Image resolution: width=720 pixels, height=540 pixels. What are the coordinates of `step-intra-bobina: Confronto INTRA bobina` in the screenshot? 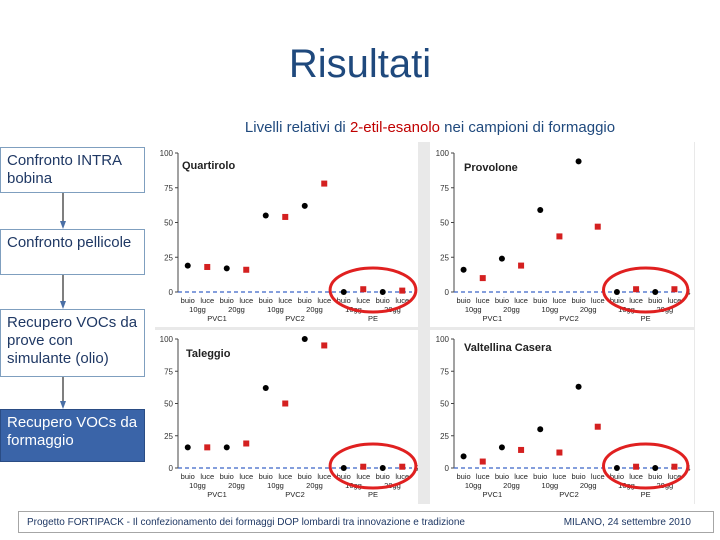 It's located at (72, 170).